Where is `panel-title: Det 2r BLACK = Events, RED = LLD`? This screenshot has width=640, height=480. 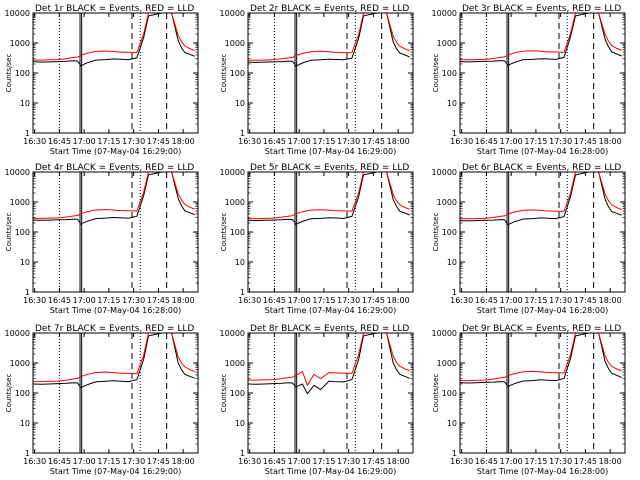
panel-title: Det 2r BLACK = Events, RED = LLD is located at coordinates (329, 9).